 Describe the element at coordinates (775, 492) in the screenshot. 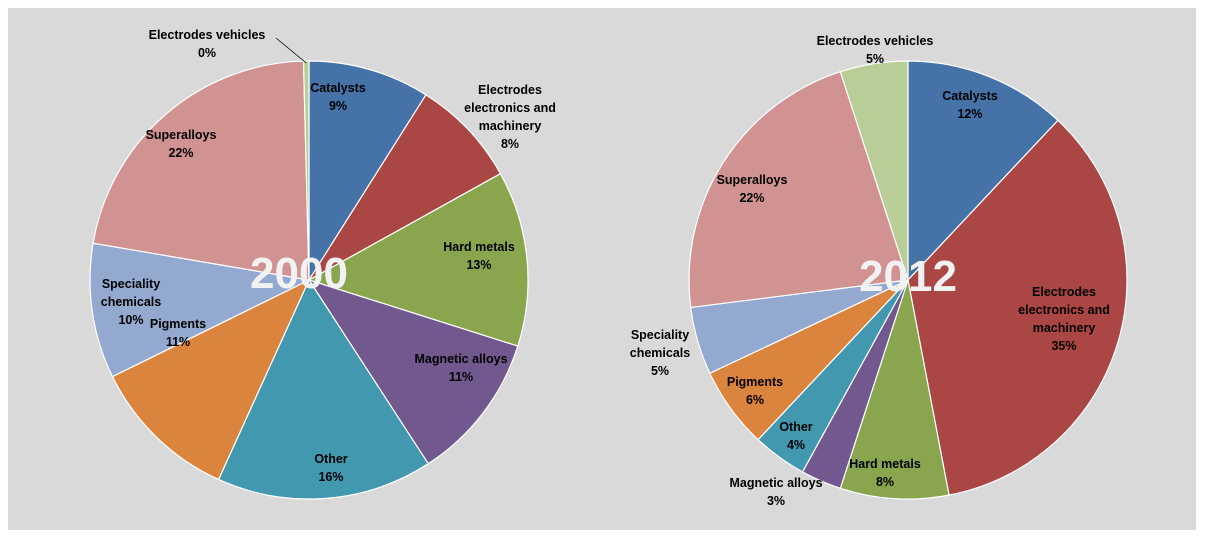

I see `label-magnetic-alloys: Magnetic alloys 3%` at that location.